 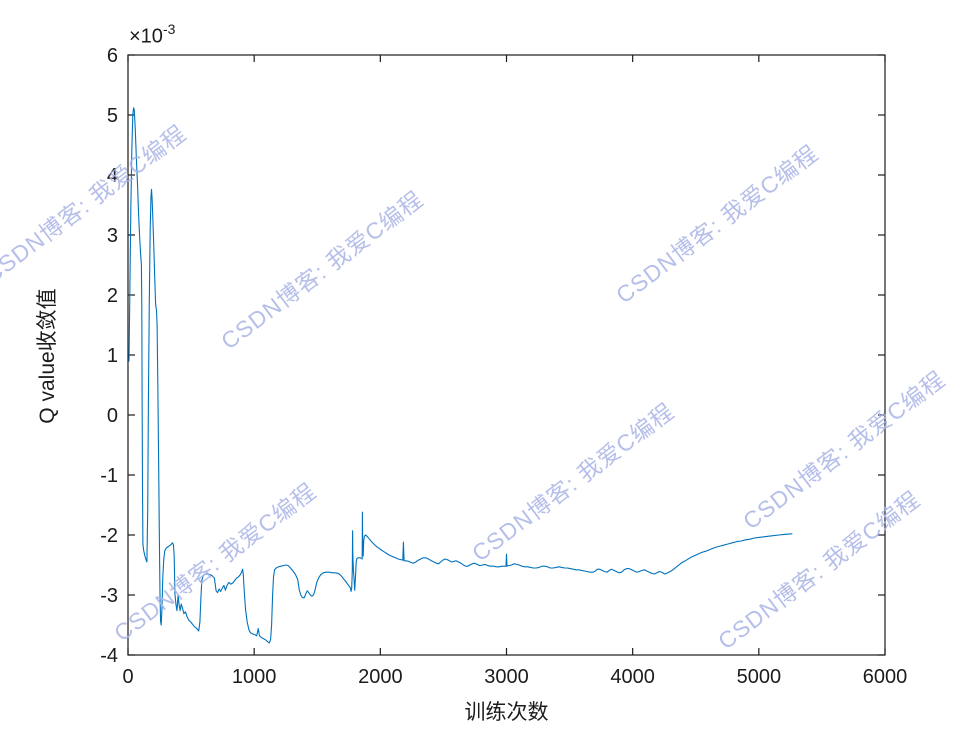 I want to click on y-tick-label: 1, so click(x=112, y=356).